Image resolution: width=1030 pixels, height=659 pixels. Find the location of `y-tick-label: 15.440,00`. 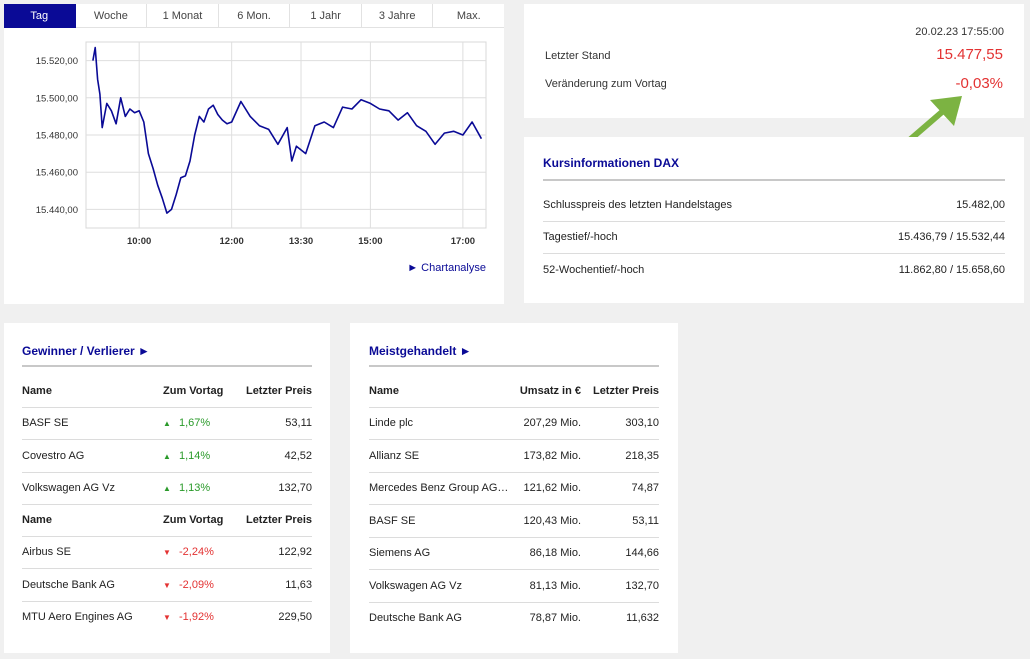

y-tick-label: 15.440,00 is located at coordinates (57, 210).